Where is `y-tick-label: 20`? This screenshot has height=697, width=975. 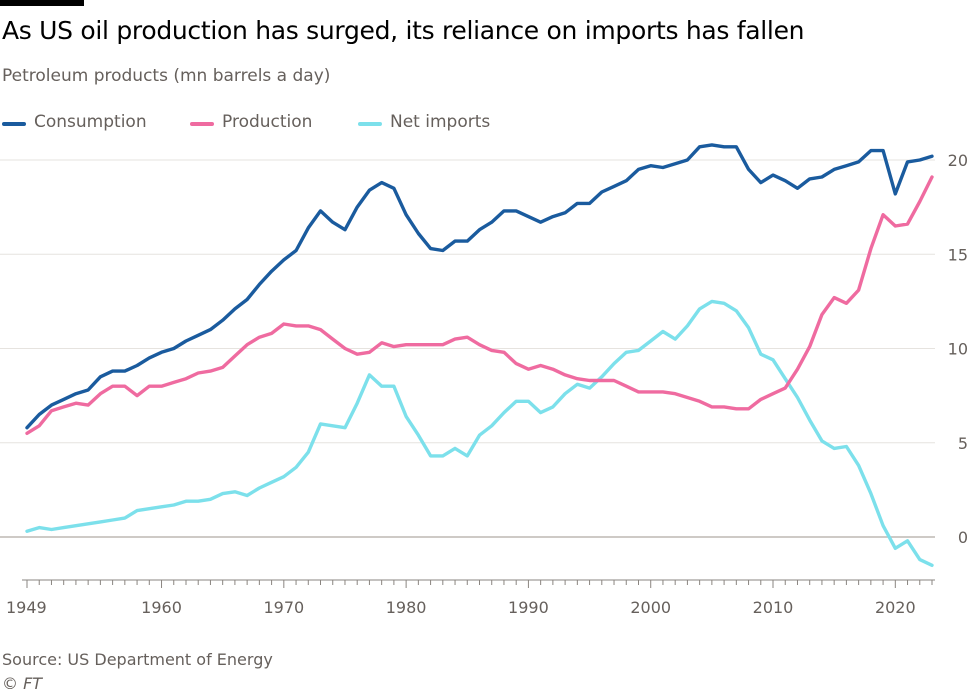 y-tick-label: 20 is located at coordinates (958, 160).